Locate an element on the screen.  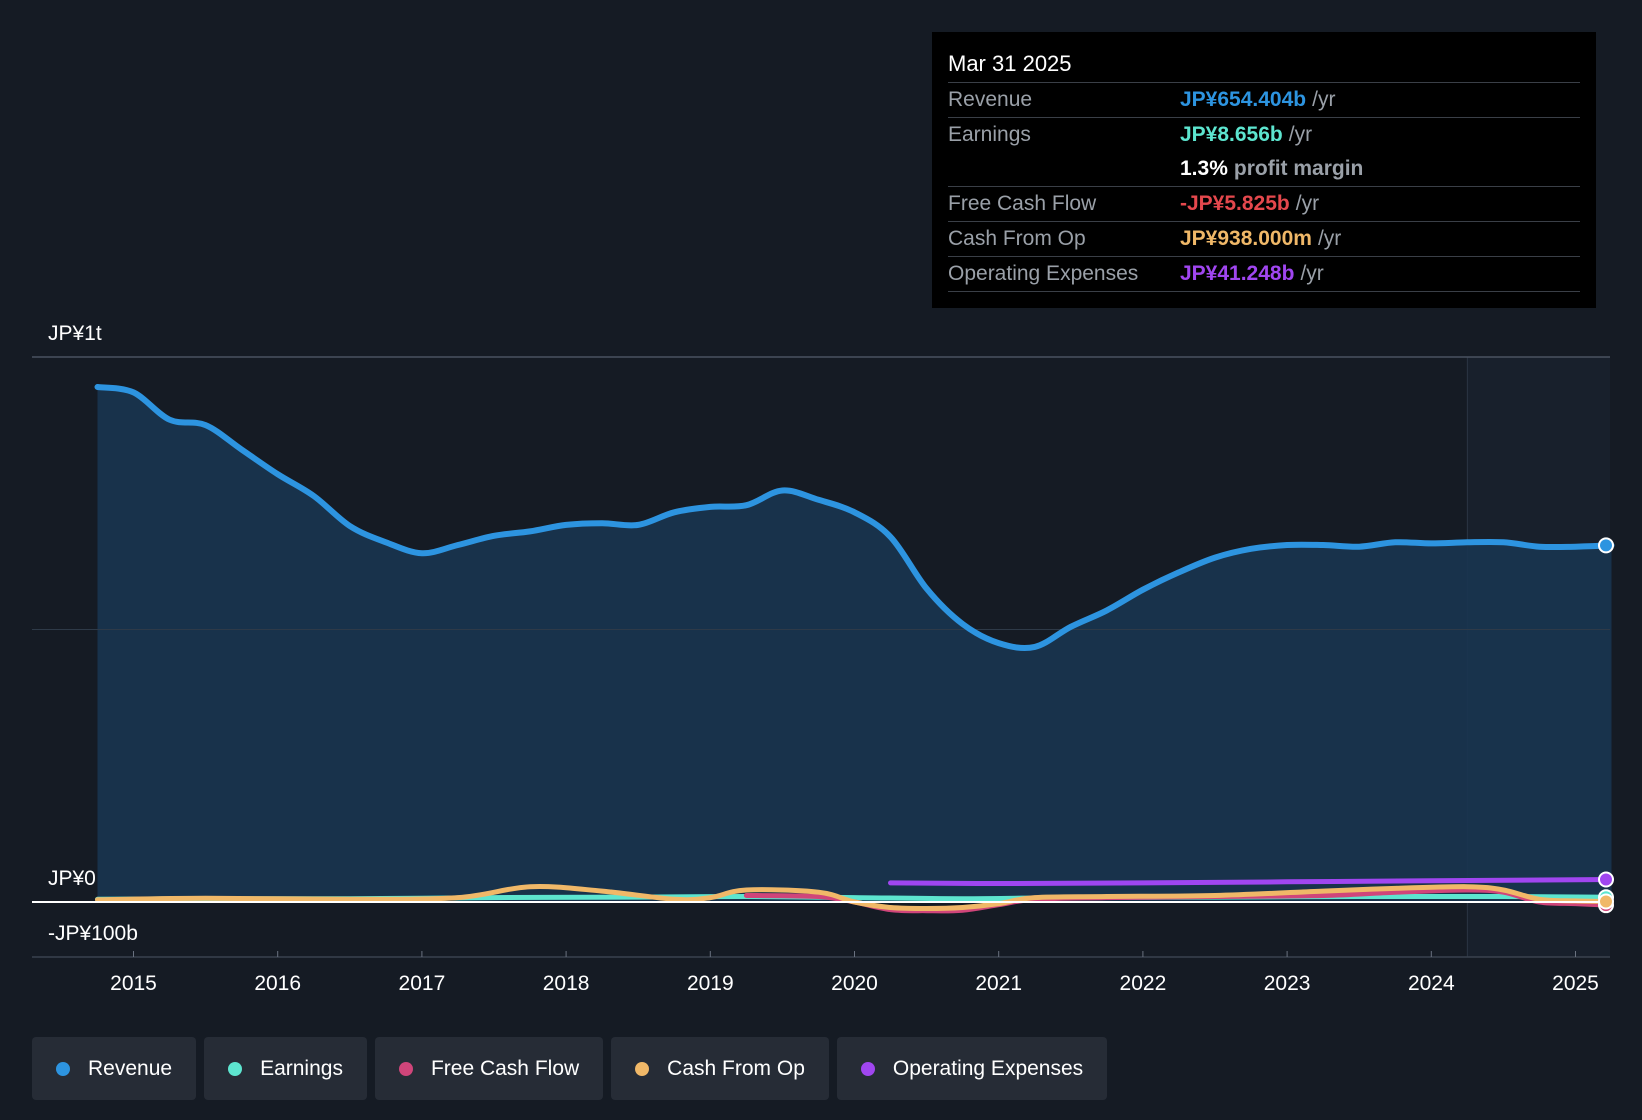
series-line-cash-from-op is located at coordinates (854, 897).